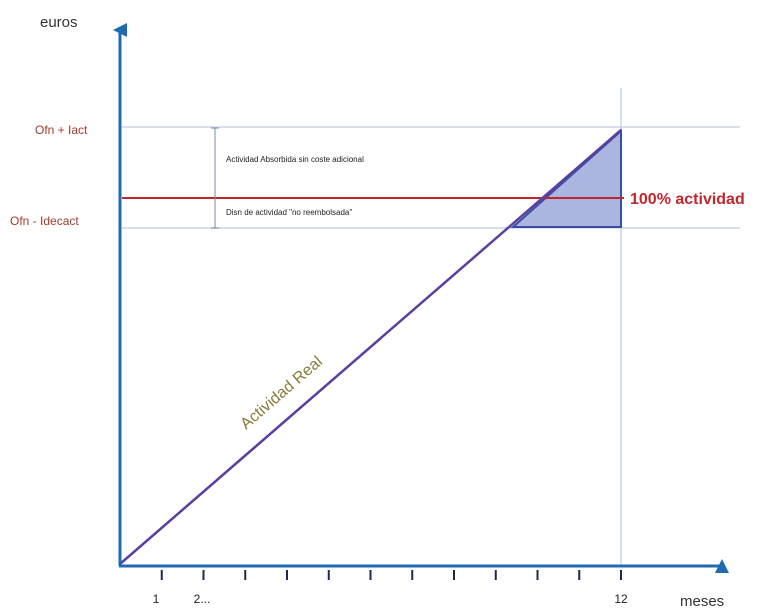 The width and height of the screenshot is (771, 610). What do you see at coordinates (289, 212) in the screenshot?
I see `bracket-lower-text: Disn de actividad "no reembolsada"` at bounding box center [289, 212].